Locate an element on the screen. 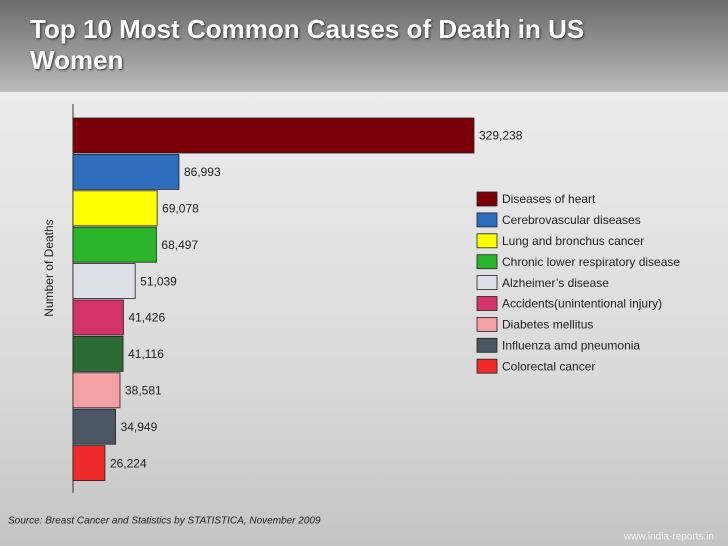 Image resolution: width=728 pixels, height=546 pixels. value-label: 68,497 is located at coordinates (179, 245).